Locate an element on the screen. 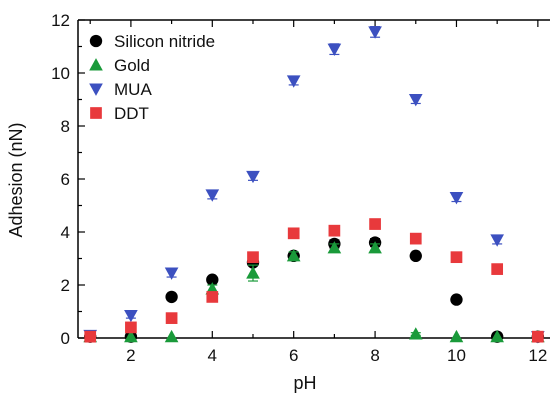 This screenshot has width=550, height=397. y-tick-label: 10 is located at coordinates (60, 73).